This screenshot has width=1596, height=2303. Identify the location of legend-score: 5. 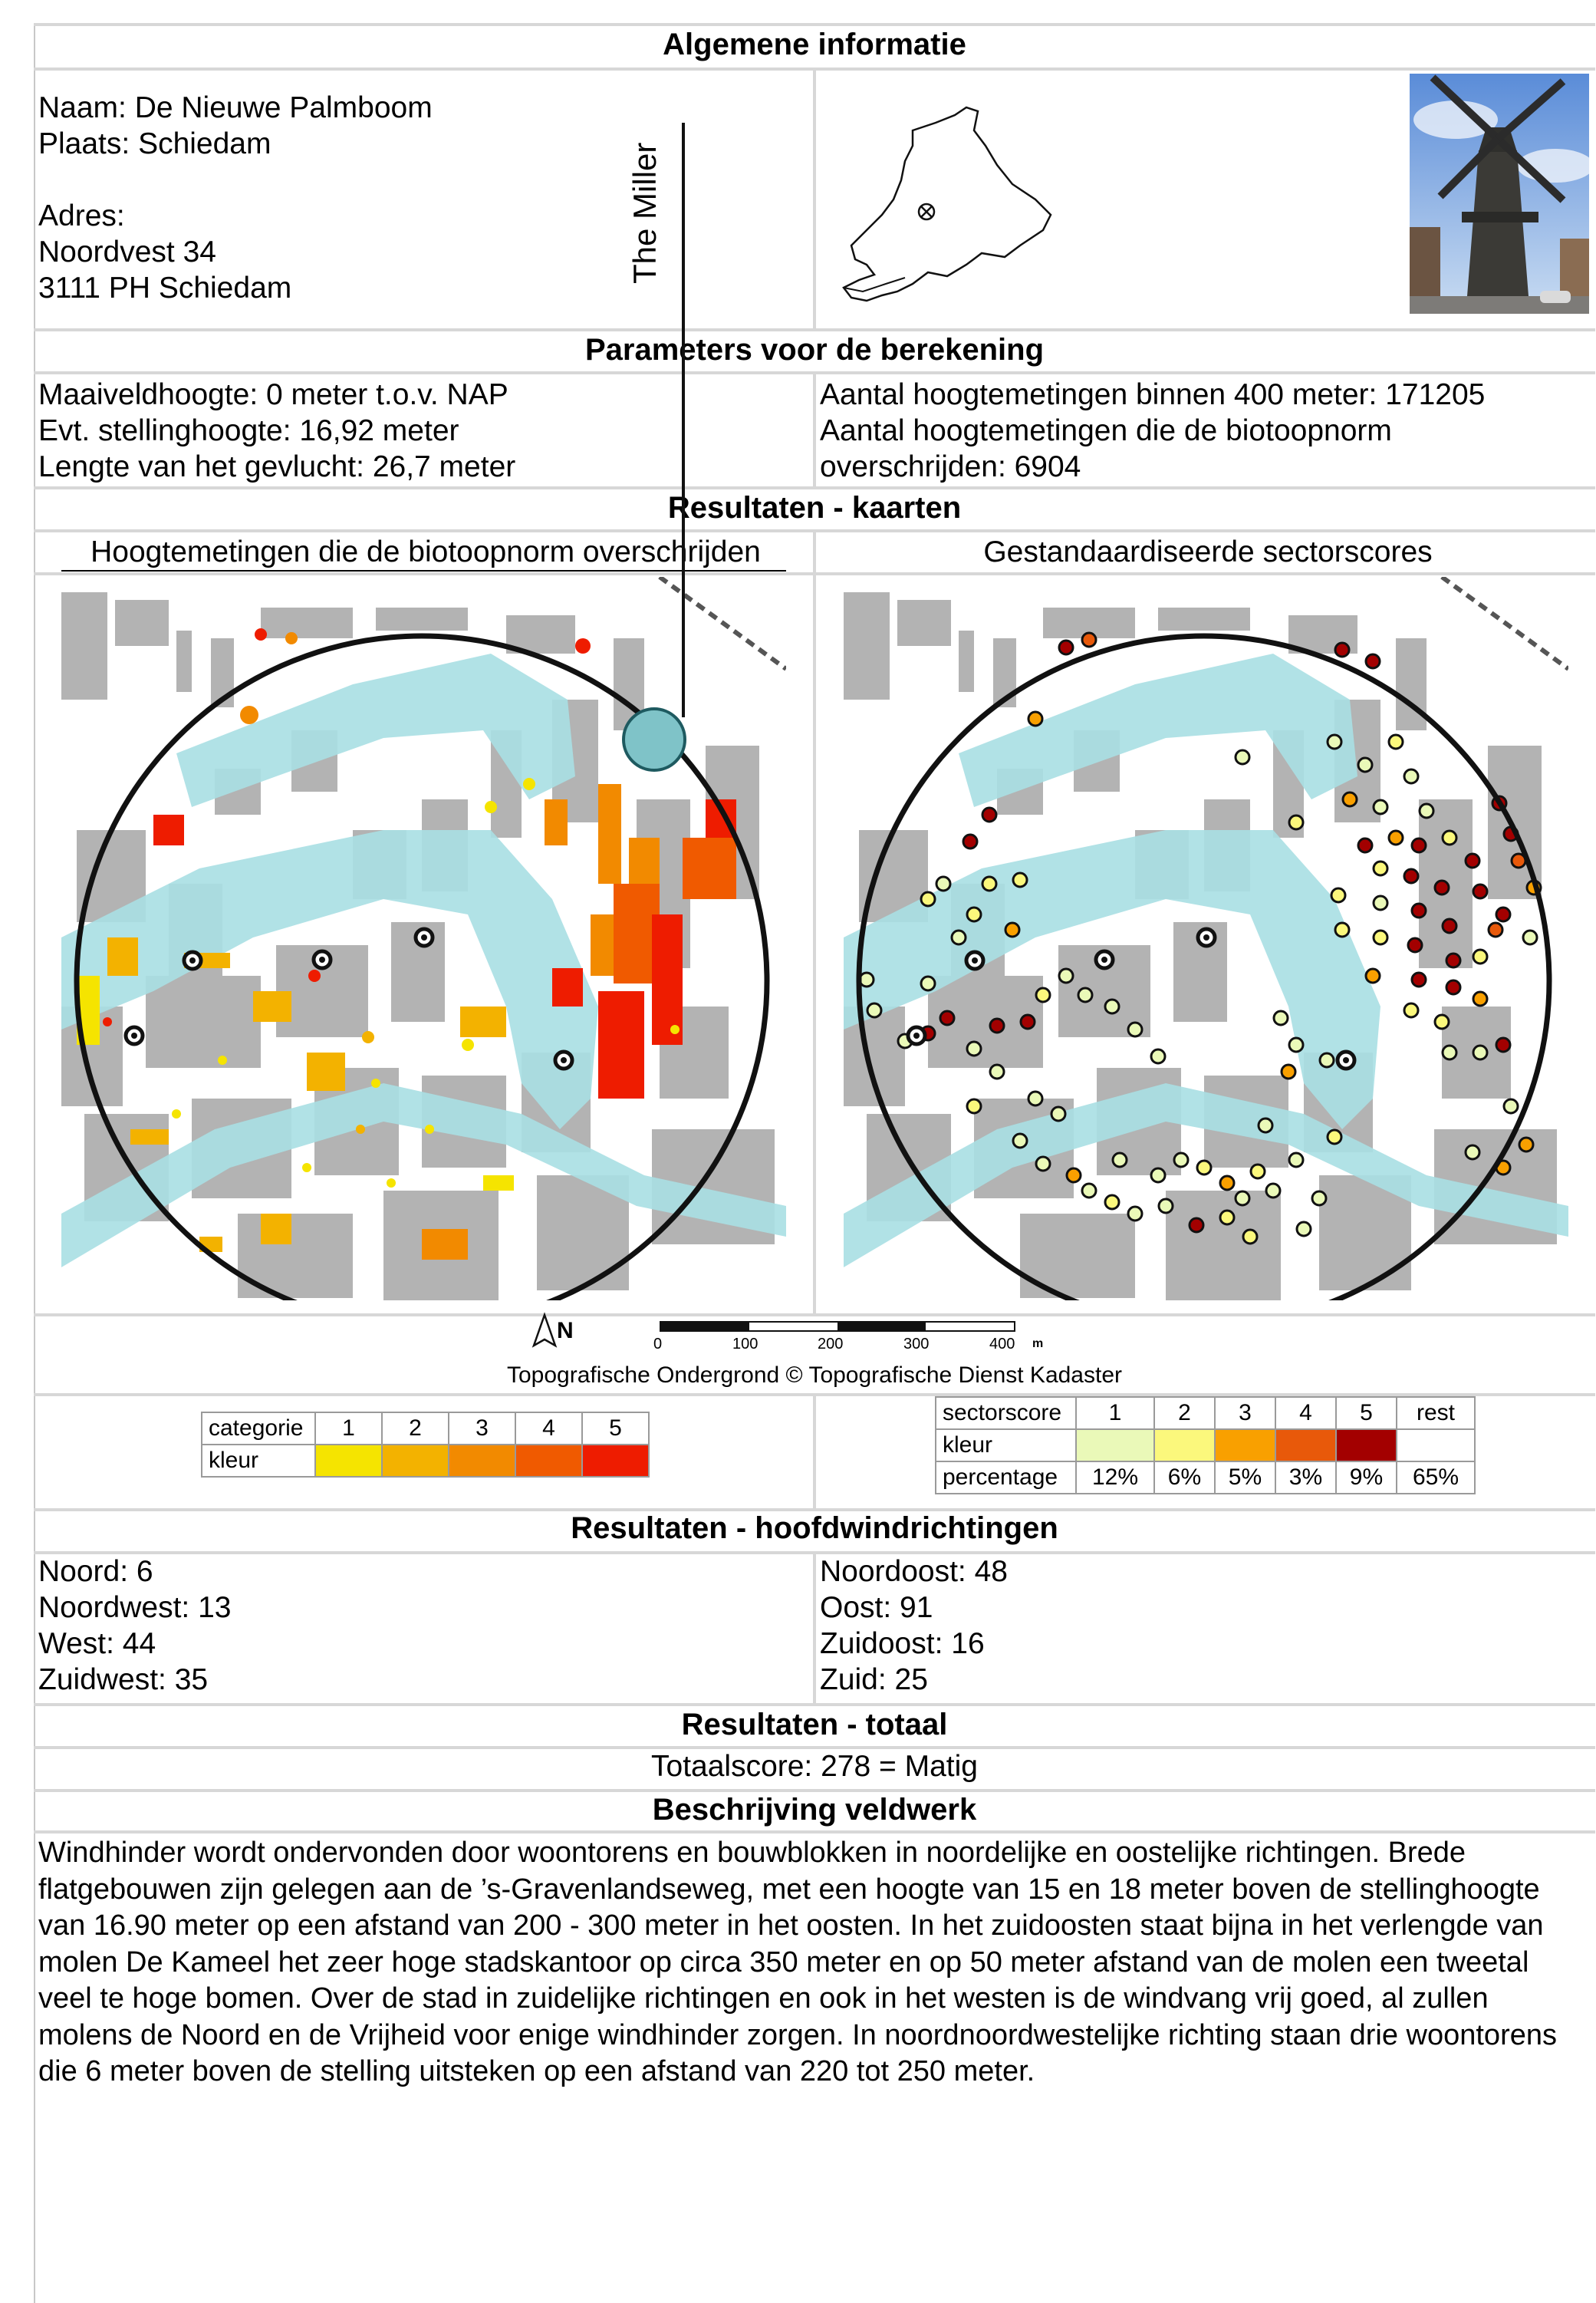
(1365, 1413).